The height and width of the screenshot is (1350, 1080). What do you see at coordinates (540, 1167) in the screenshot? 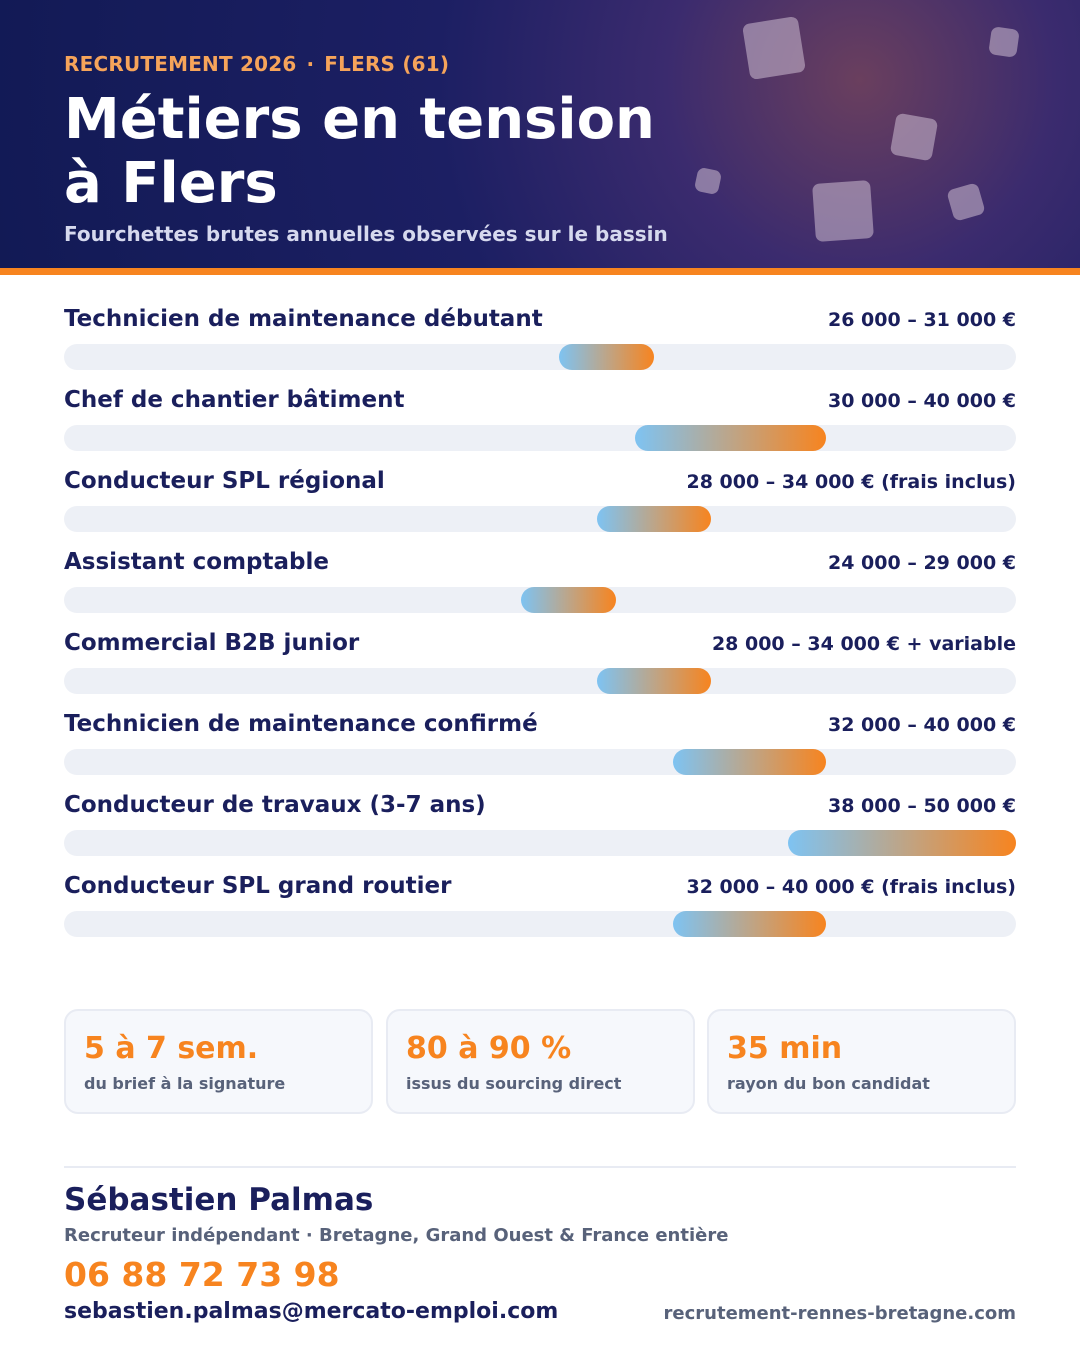
I see `footer-divider` at bounding box center [540, 1167].